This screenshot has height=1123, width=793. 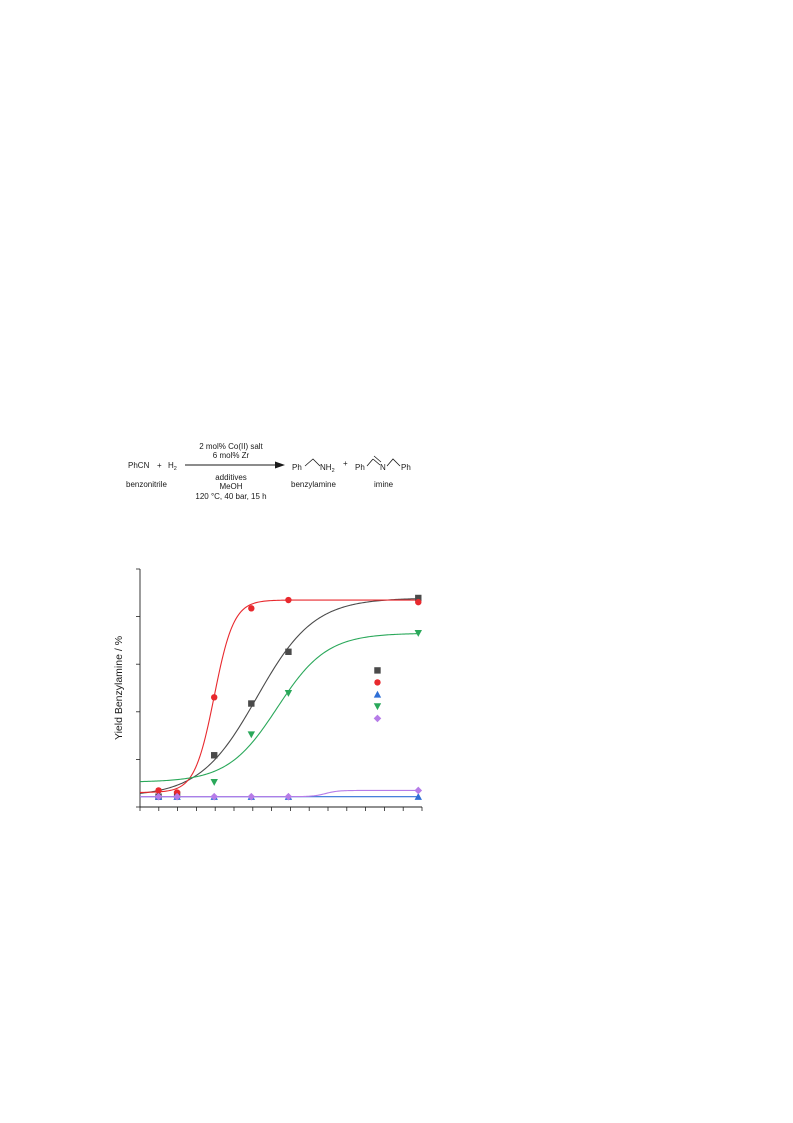 What do you see at coordinates (172, 466) in the screenshot?
I see `hydrogen-label: H2` at bounding box center [172, 466].